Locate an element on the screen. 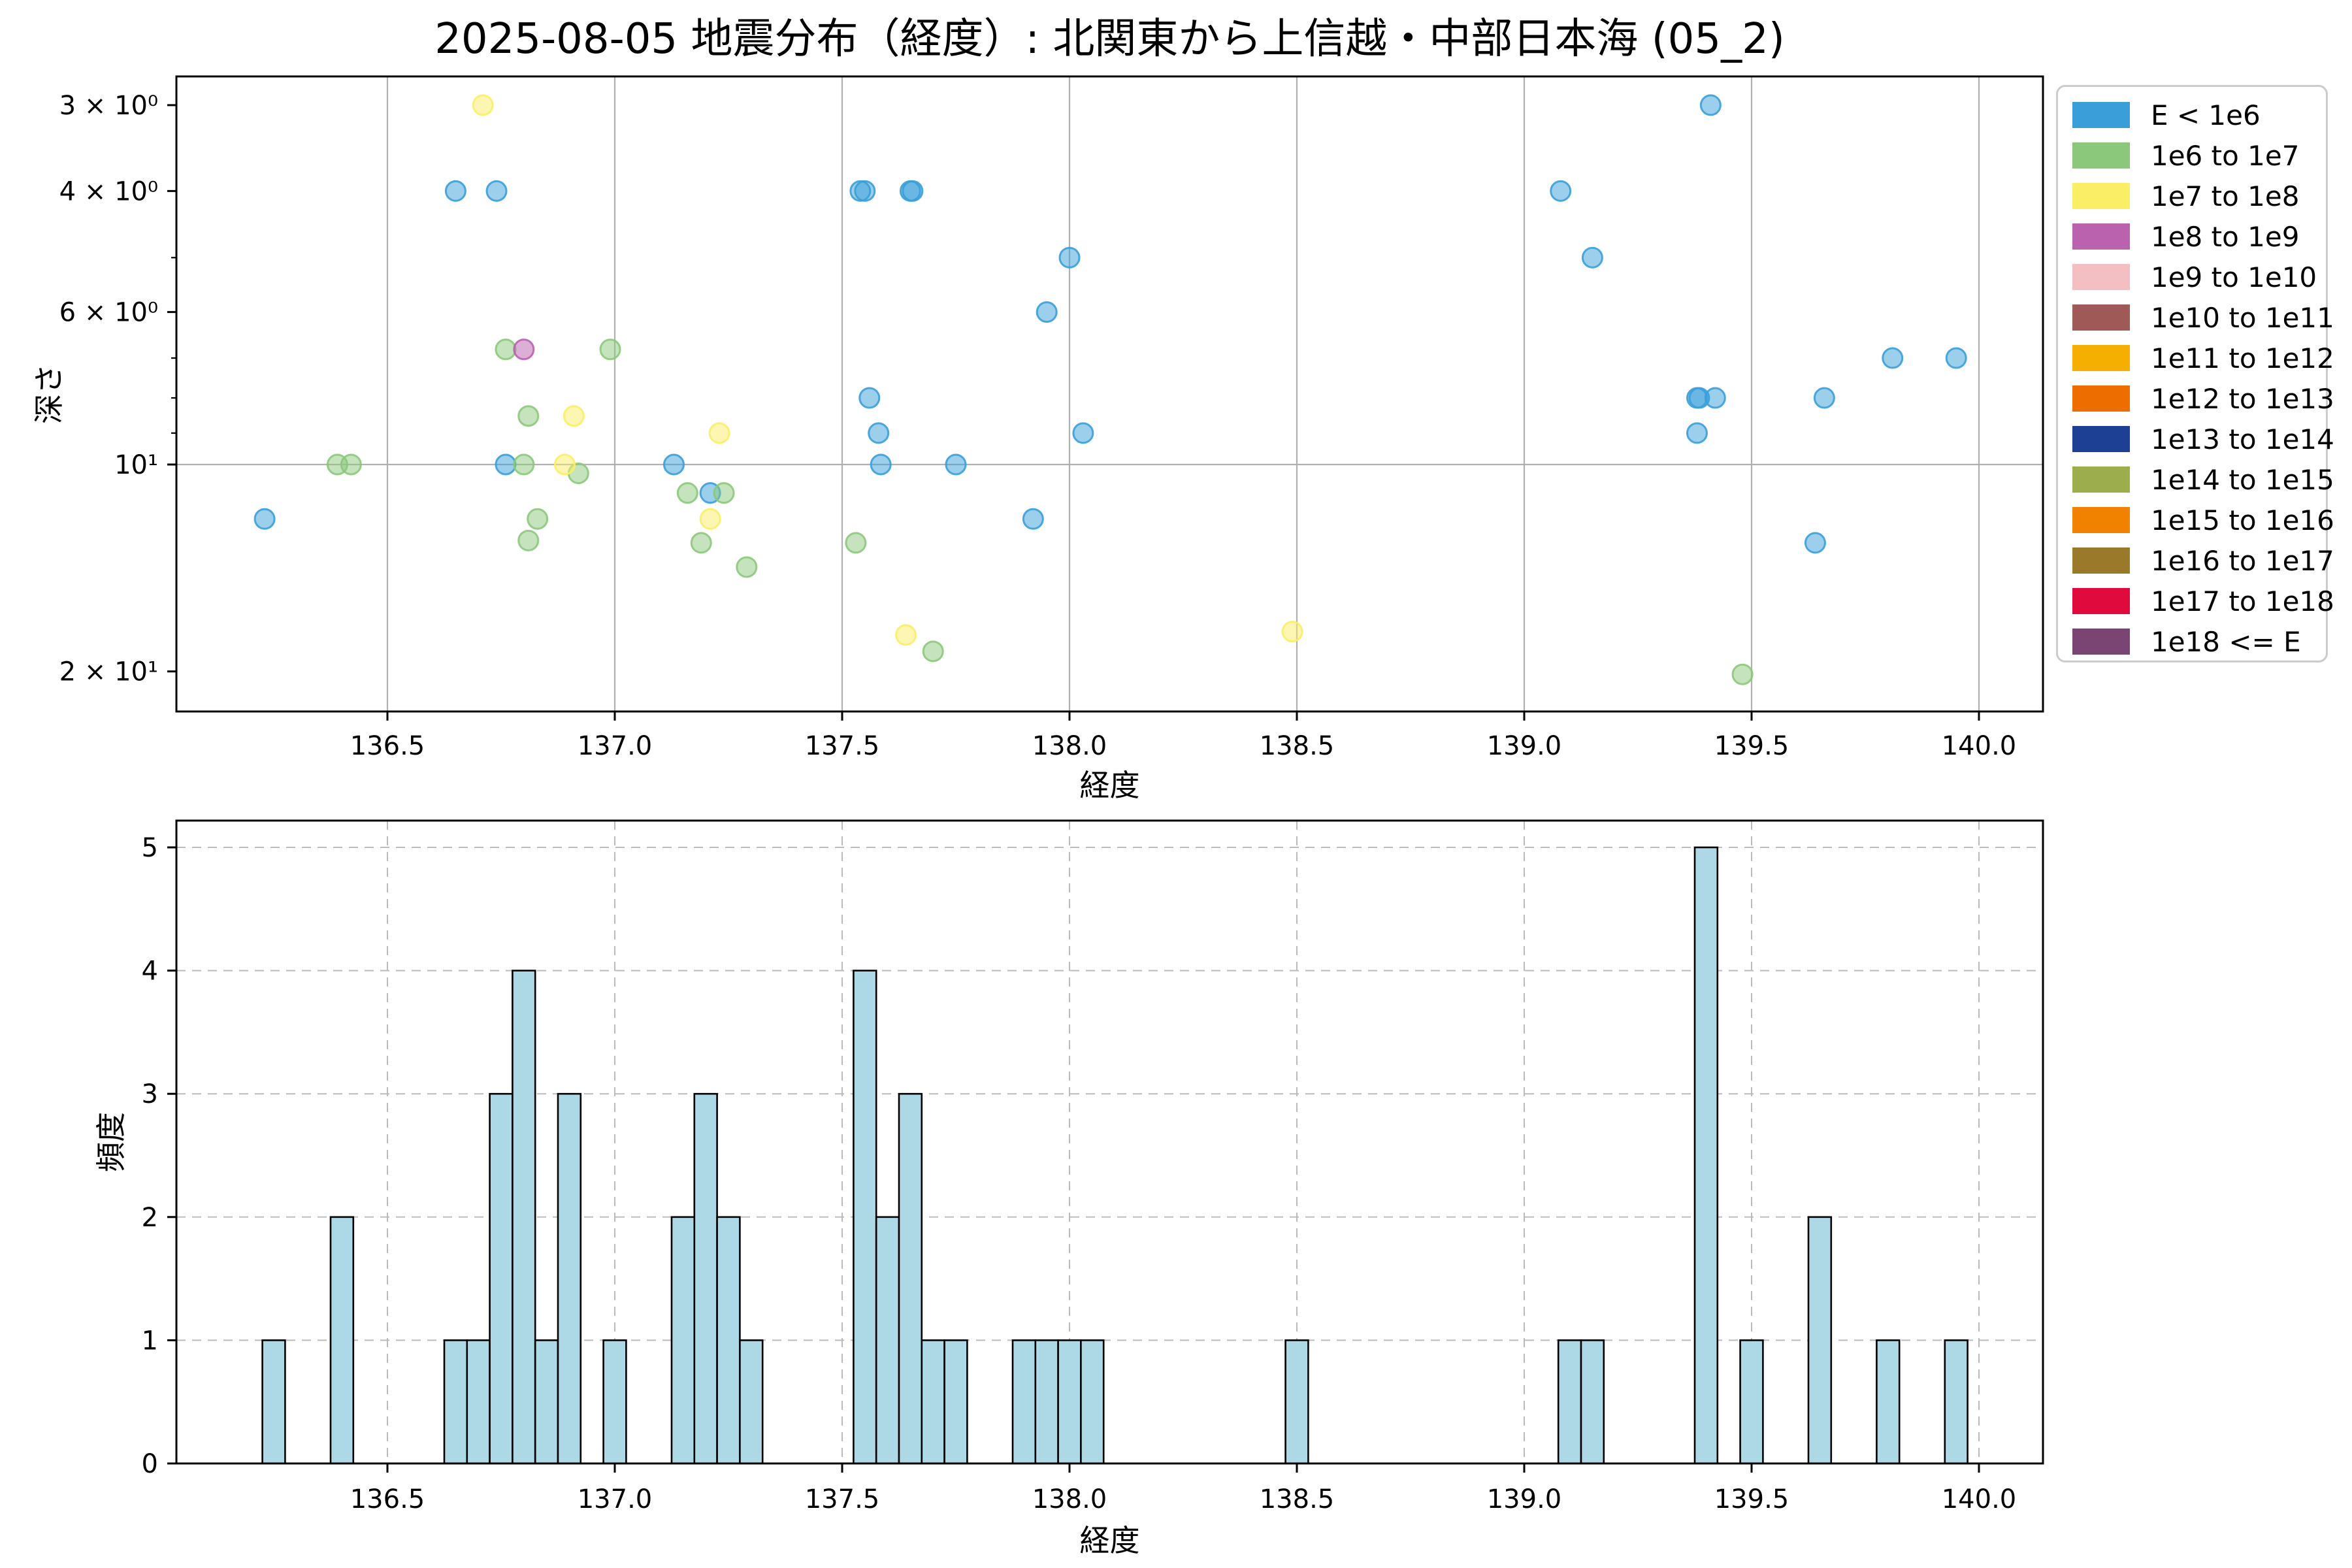 The height and width of the screenshot is (1568, 2352). scatter-x-tick-label: 138.5 is located at coordinates (1297, 746).